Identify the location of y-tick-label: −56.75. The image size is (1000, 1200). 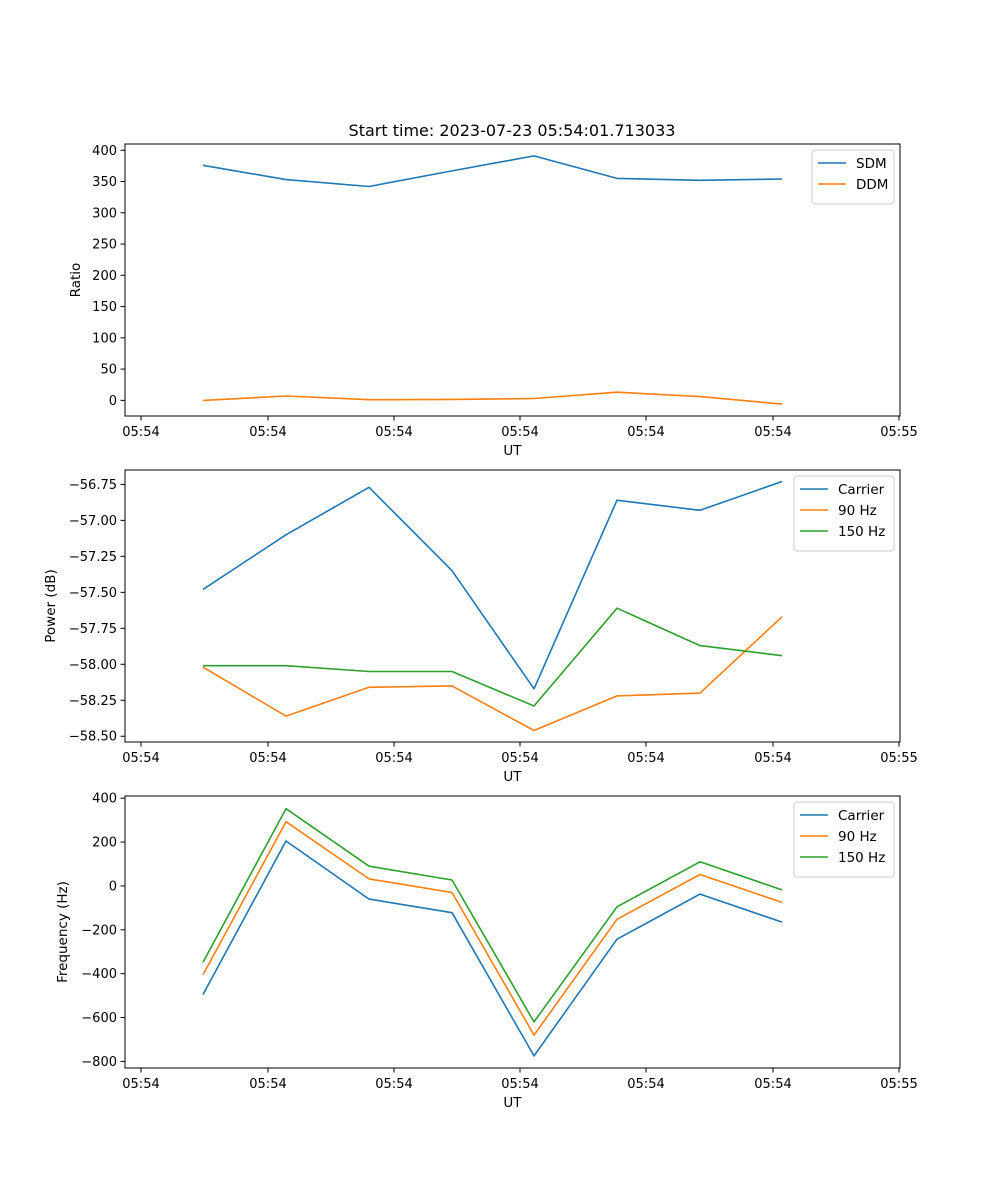
(93, 485).